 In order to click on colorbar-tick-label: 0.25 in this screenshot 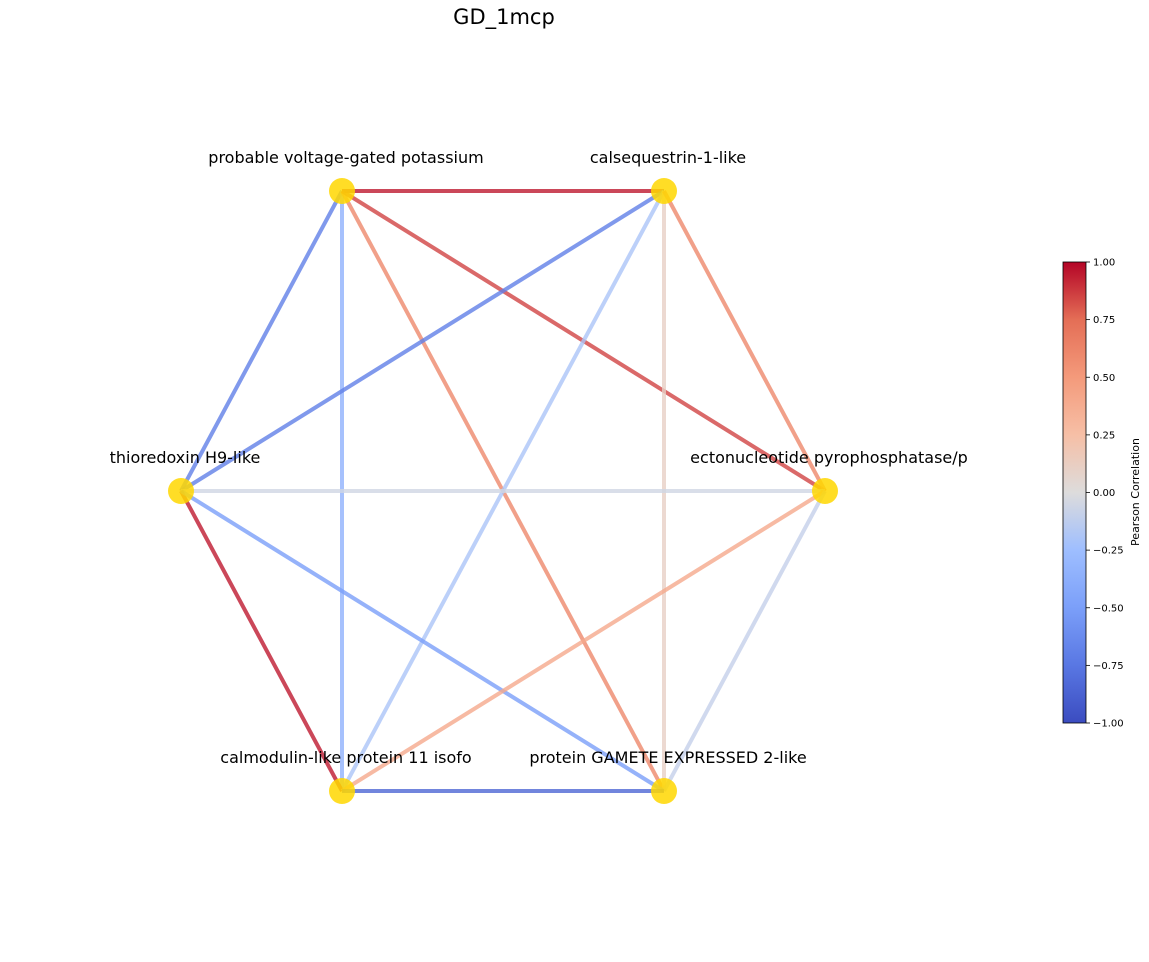, I will do `click(1104, 435)`.